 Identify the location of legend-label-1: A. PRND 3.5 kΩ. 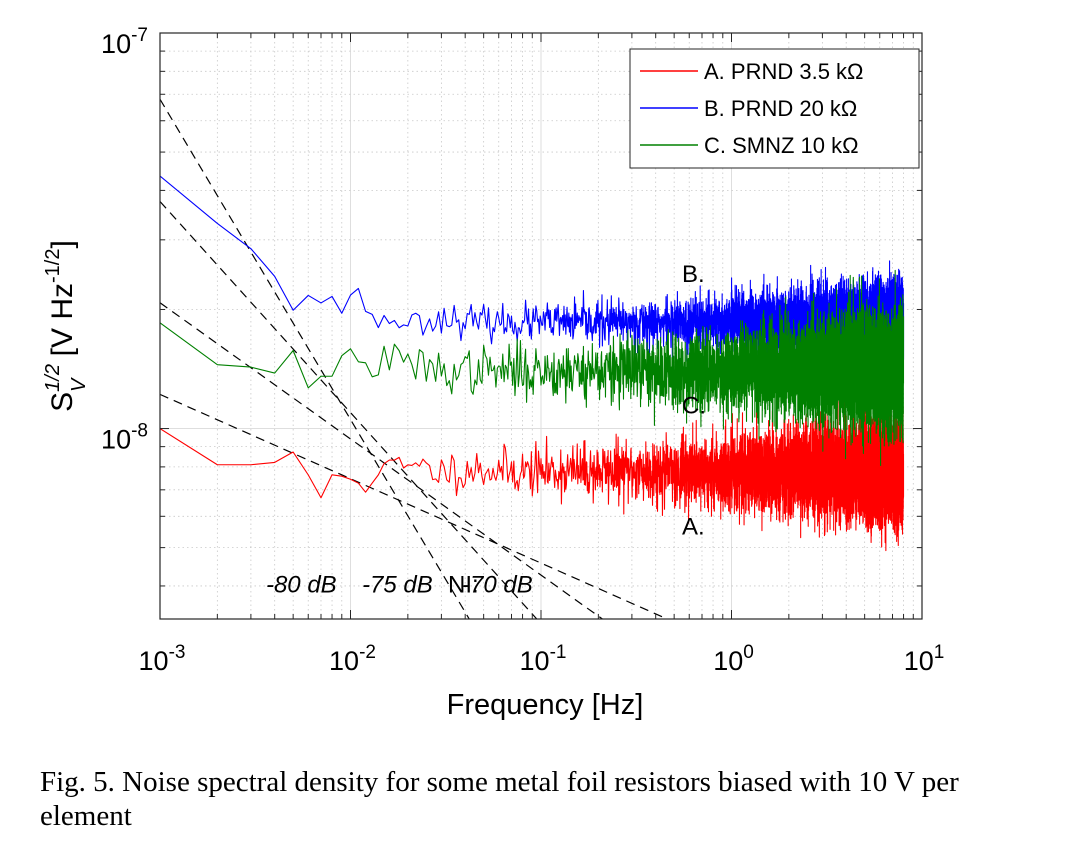
(784, 71).